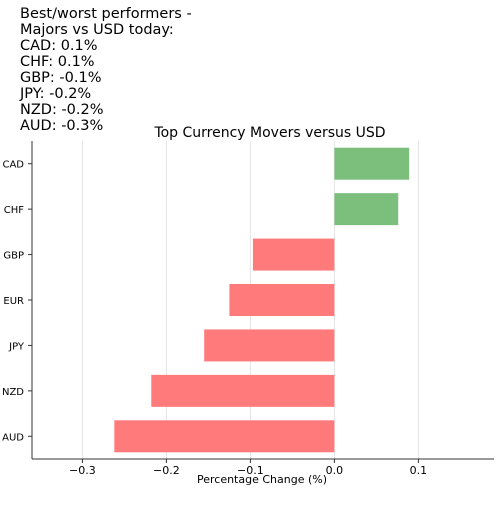 Image resolution: width=500 pixels, height=509 pixels. What do you see at coordinates (250, 470) in the screenshot?
I see `x-tick-label: −0.1` at bounding box center [250, 470].